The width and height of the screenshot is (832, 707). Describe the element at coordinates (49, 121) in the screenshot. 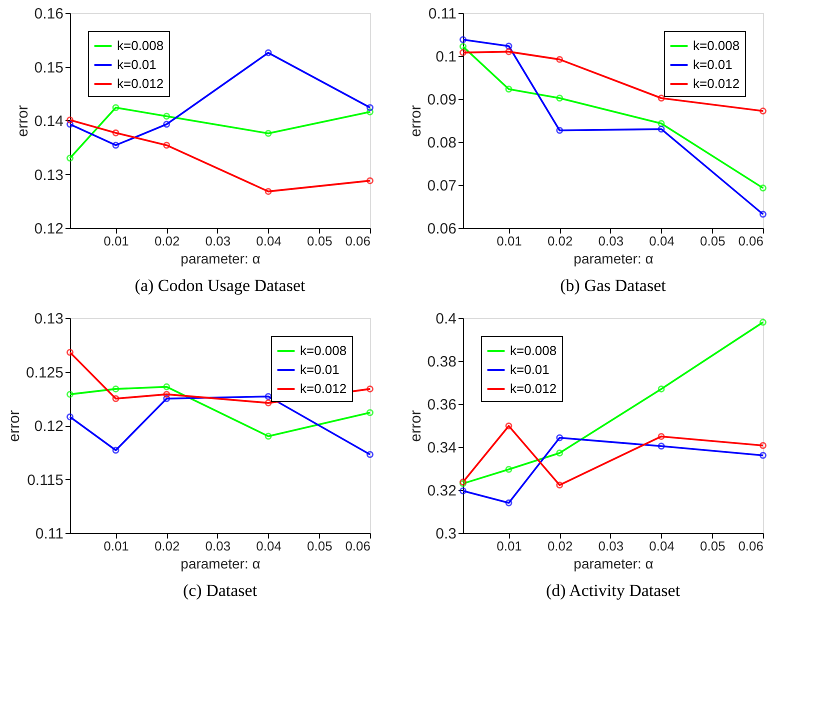

I see `y-tick-label: 0.14` at that location.